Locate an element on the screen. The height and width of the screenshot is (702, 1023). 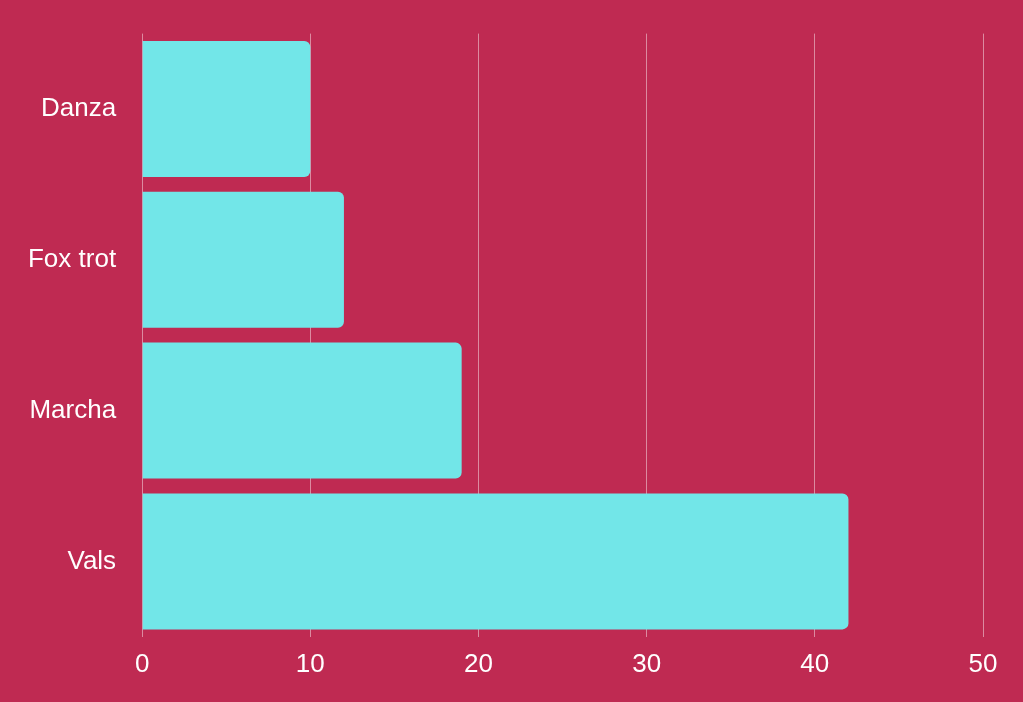
x-tick-label: 0 is located at coordinates (142, 662).